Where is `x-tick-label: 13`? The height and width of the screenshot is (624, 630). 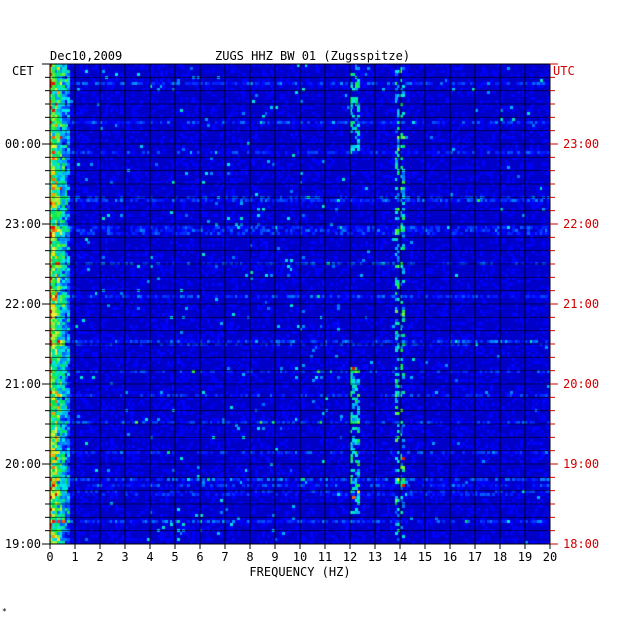 x-tick-label: 13 is located at coordinates (375, 557).